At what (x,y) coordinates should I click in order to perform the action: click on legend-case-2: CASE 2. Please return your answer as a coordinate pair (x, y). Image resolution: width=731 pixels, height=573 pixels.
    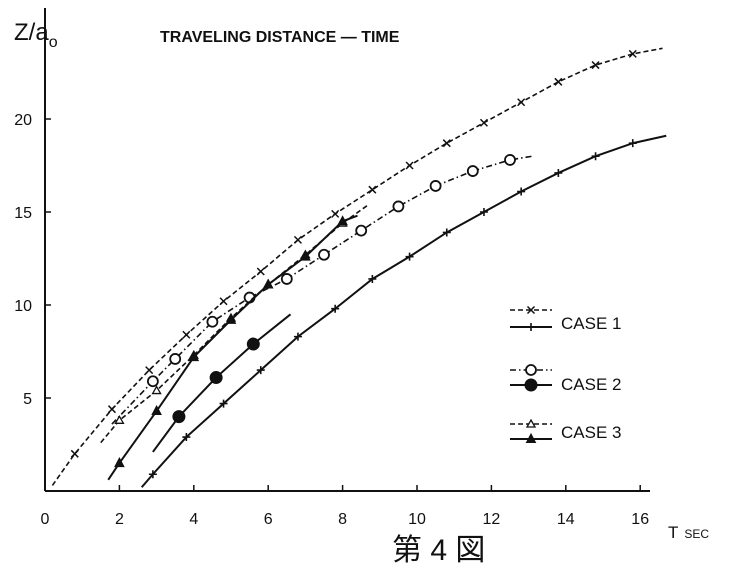
    Looking at the image, I should click on (565, 379).